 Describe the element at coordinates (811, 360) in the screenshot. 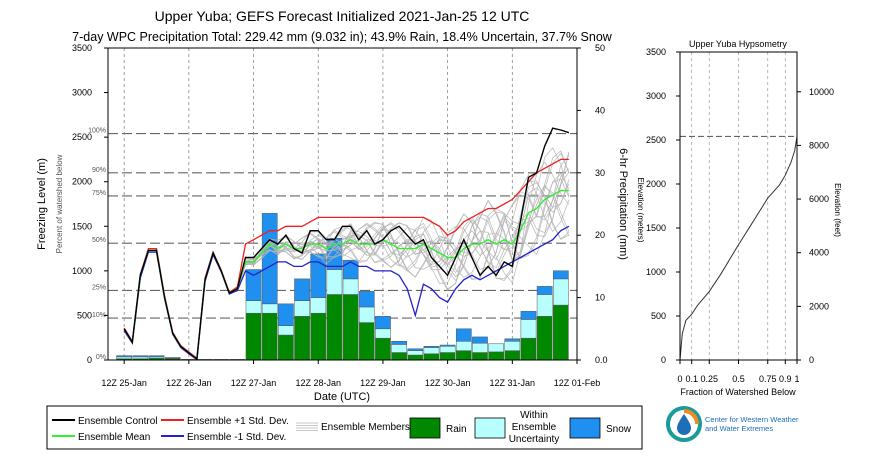

I see `hyp-y-tick-label-right: 0` at that location.